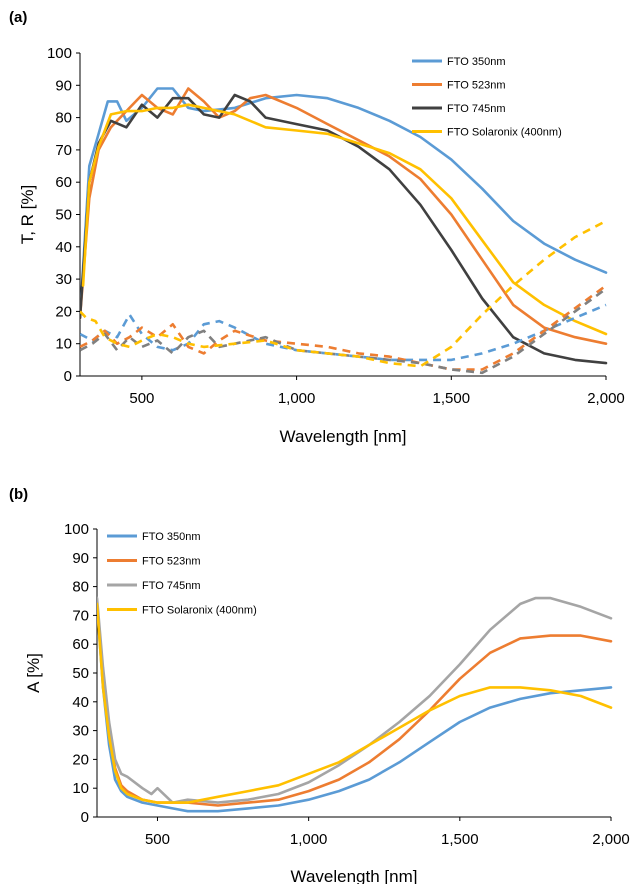  I want to click on panel-a-label: (a), so click(18, 17).